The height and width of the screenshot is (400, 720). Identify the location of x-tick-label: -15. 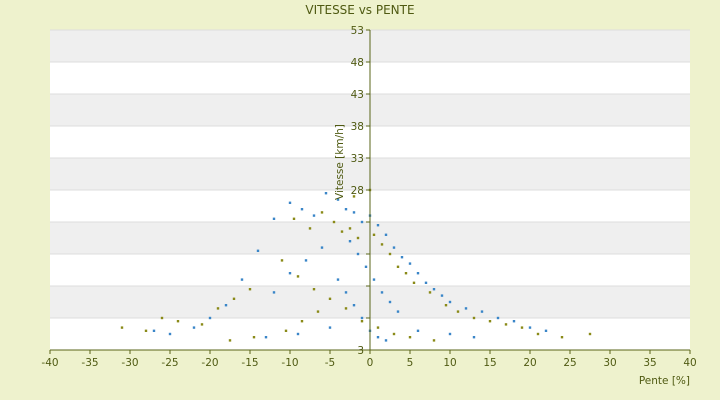
(249, 363).